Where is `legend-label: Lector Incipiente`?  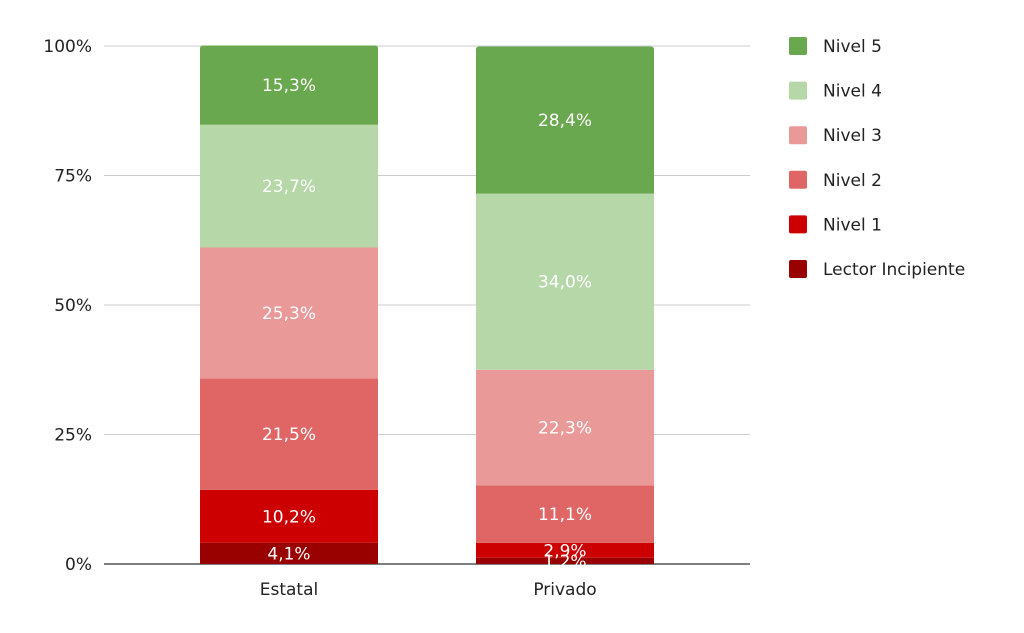 legend-label: Lector Incipiente is located at coordinates (894, 270).